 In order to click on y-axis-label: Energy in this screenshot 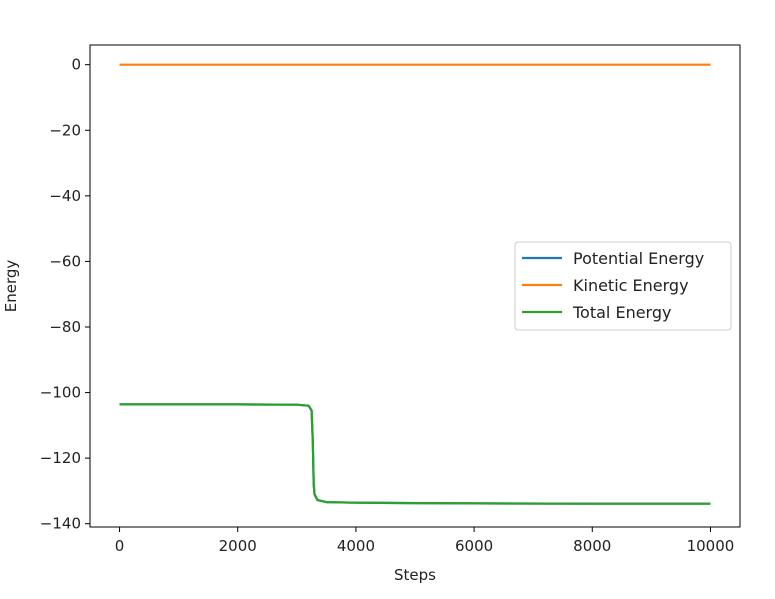, I will do `click(11, 286)`.